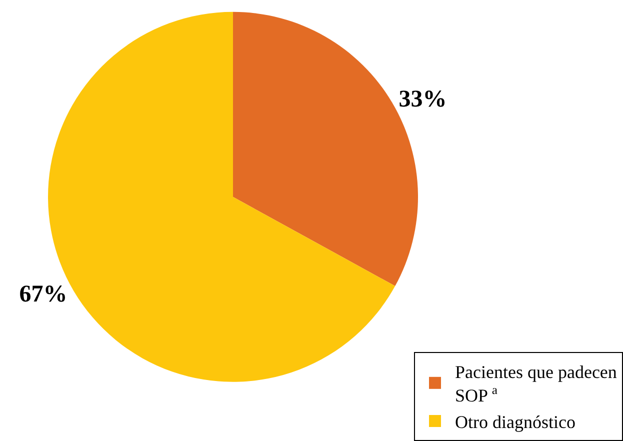 The image size is (623, 441). Describe the element at coordinates (515, 422) in the screenshot. I see `legend-label: Otro diagnóstico` at that location.